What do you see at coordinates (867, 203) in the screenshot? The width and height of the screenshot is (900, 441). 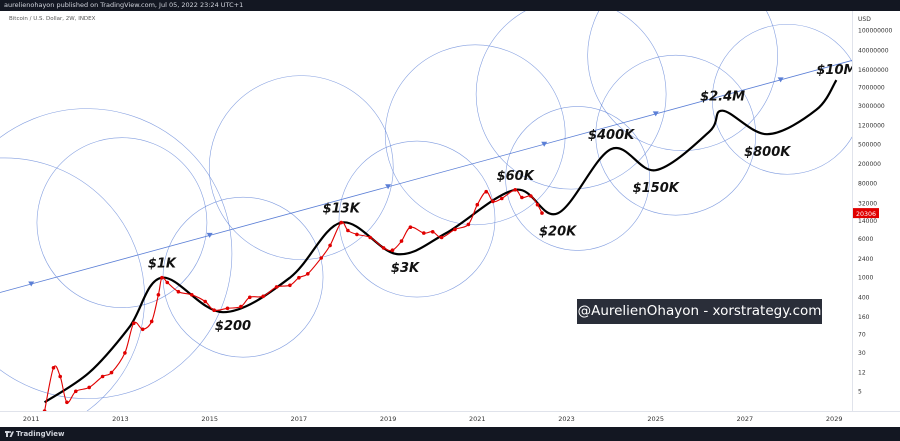 I see `y-tick-label: 32000` at bounding box center [867, 203].